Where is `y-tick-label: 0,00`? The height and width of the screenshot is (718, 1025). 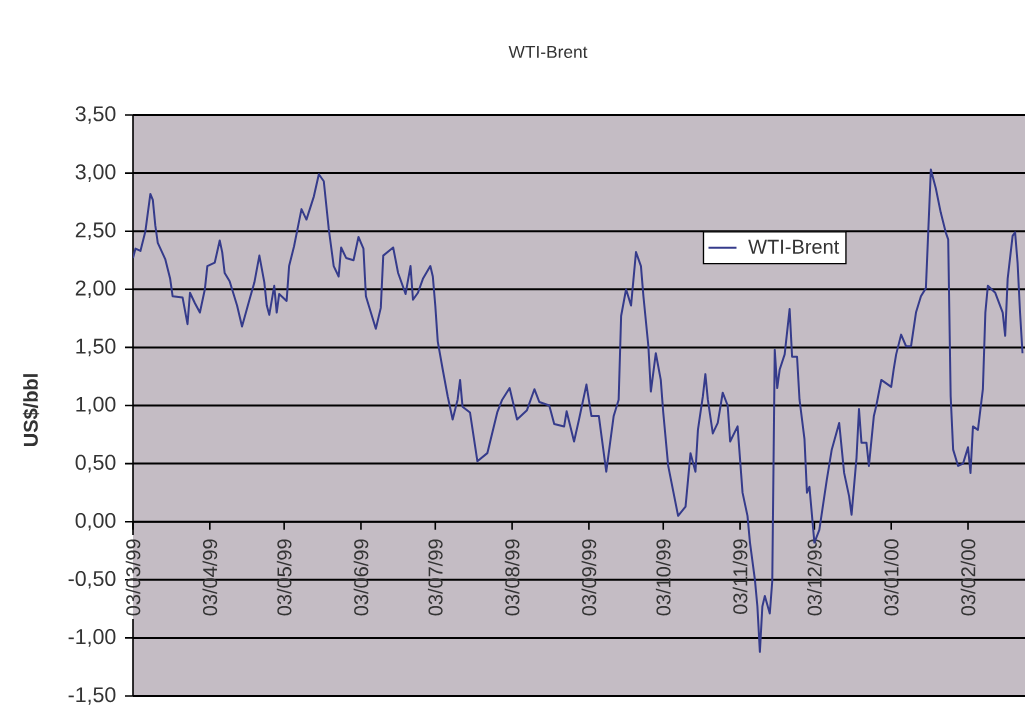 y-tick-label: 0,00 is located at coordinates (95, 521).